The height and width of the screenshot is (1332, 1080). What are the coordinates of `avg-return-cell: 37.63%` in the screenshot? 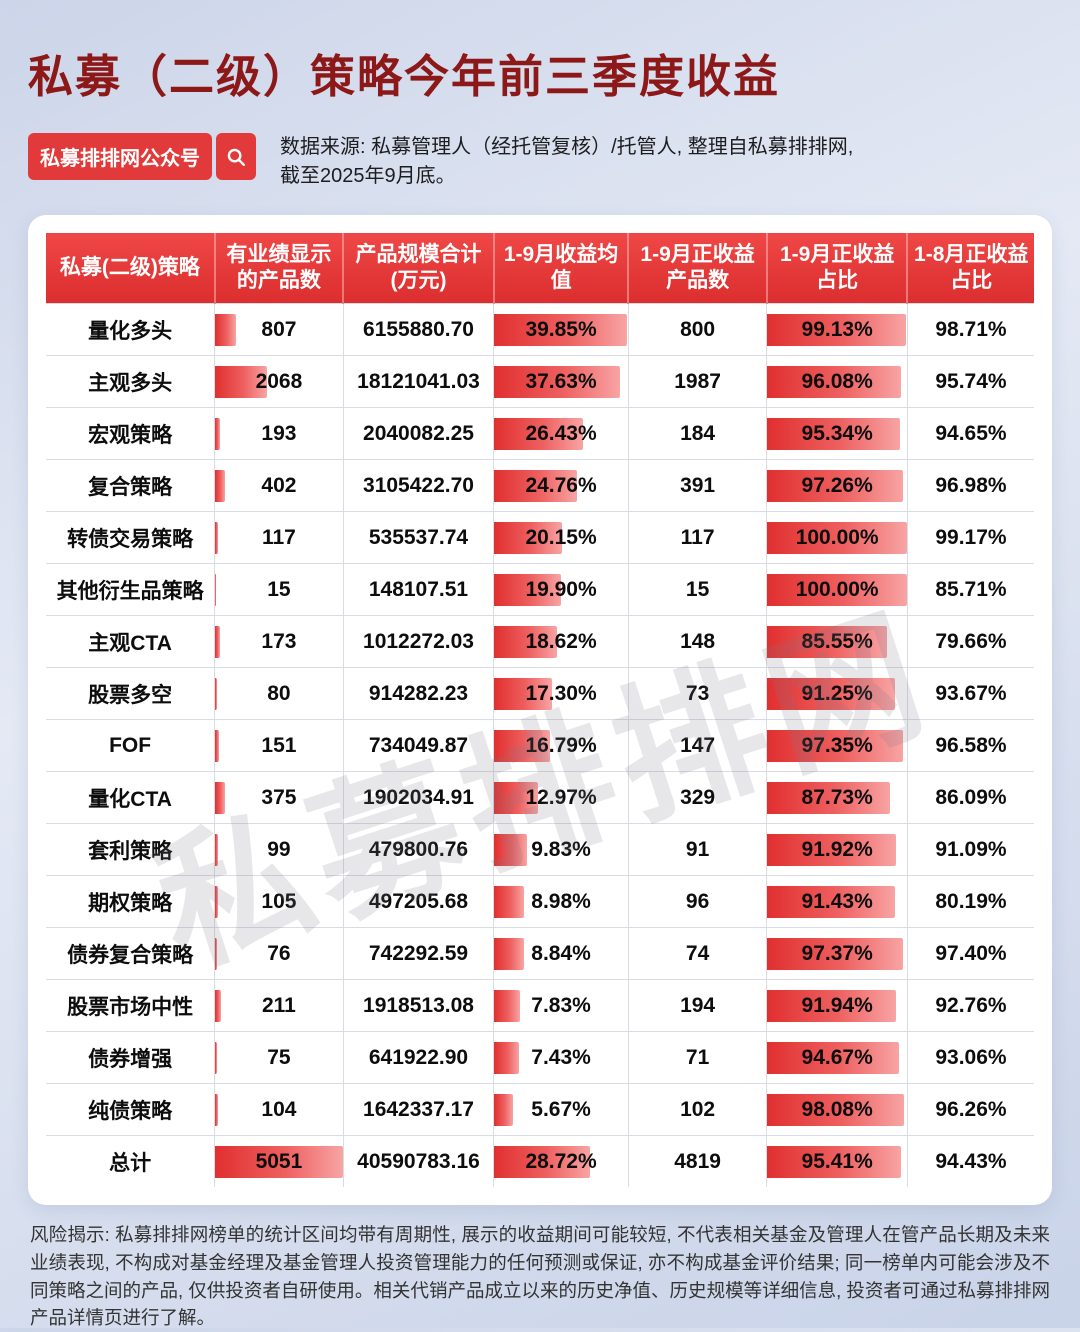 It's located at (561, 382).